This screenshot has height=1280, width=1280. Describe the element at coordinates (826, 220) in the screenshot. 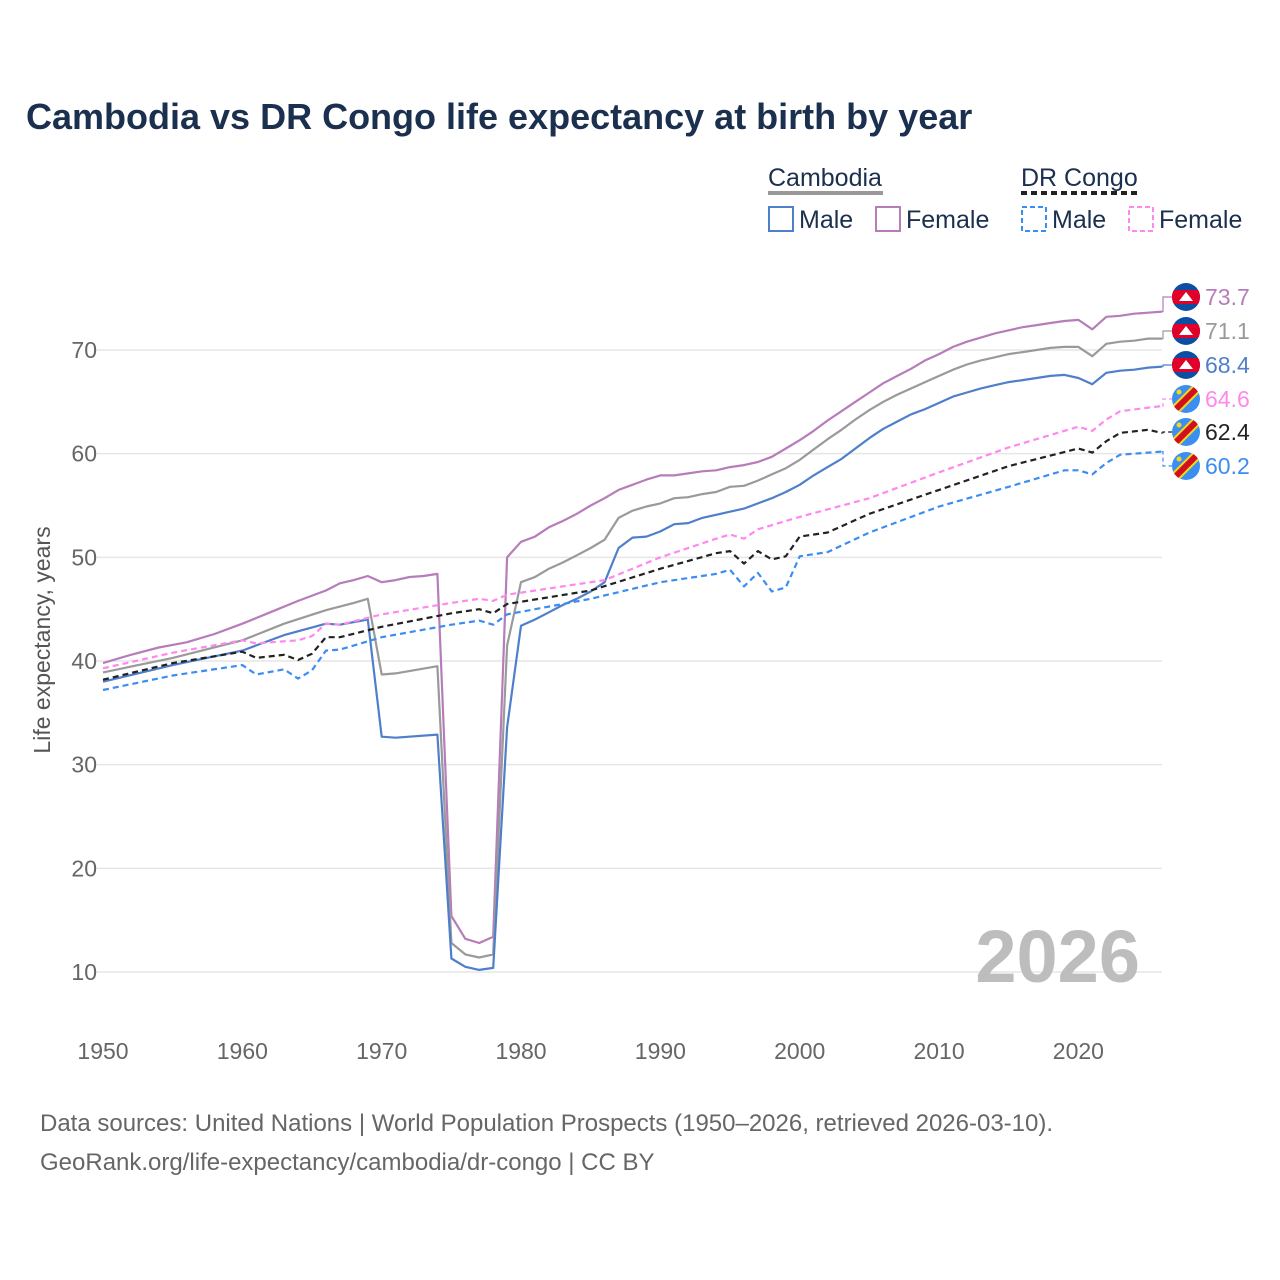

I see `legend-cambodia-male: Male` at that location.